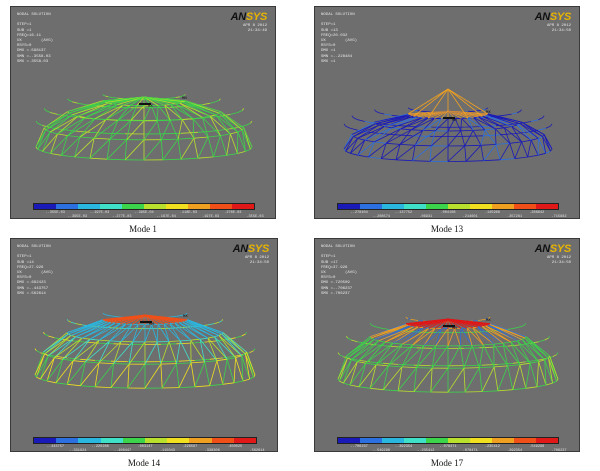  Describe the element at coordinates (559, 261) in the screenshot. I see `timestamp: APR 8 2012 21:34:50` at that location.